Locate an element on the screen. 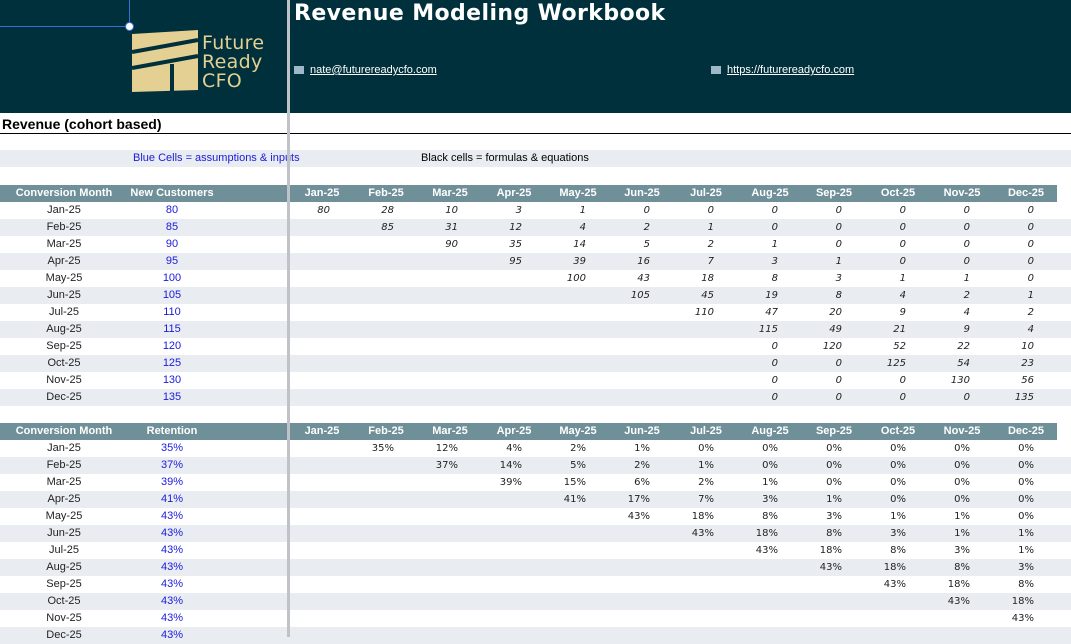 This screenshot has height=644, width=1071. value-cell: 5 is located at coordinates (646, 244).